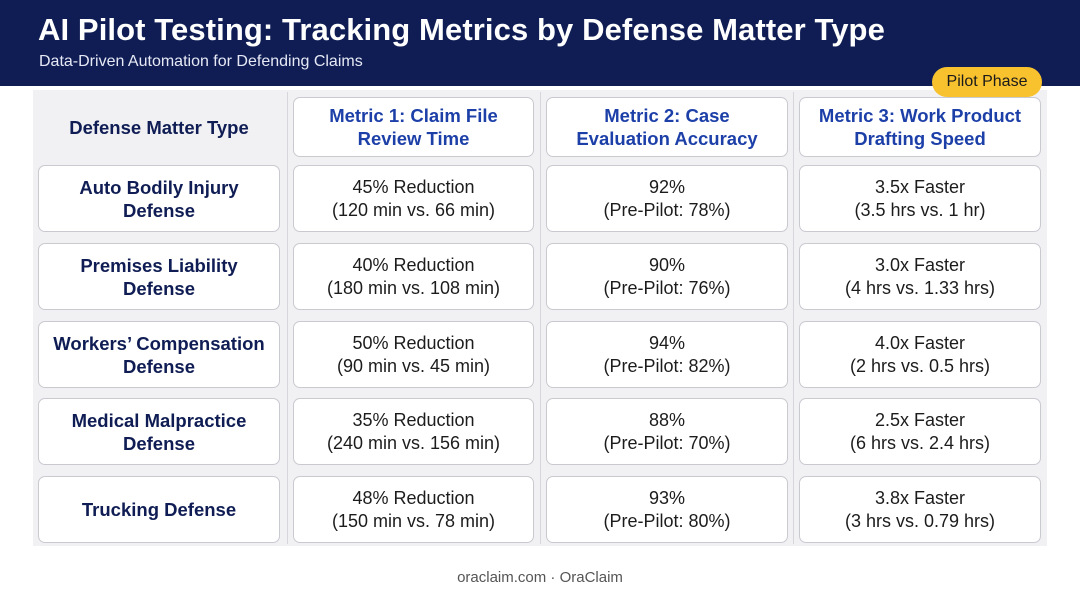  Describe the element at coordinates (413, 264) in the screenshot. I see `metric-value: 40% Reduction` at that location.